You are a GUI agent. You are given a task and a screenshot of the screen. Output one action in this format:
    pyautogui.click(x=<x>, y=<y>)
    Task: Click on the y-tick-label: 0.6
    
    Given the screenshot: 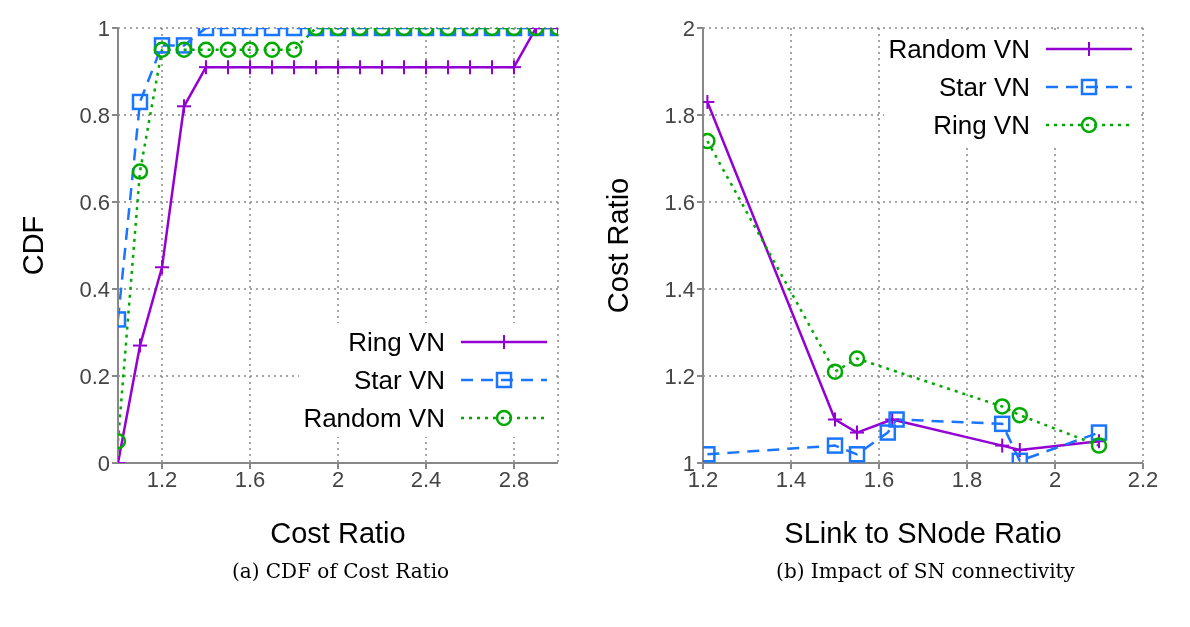 What is the action you would take?
    pyautogui.click(x=94, y=202)
    